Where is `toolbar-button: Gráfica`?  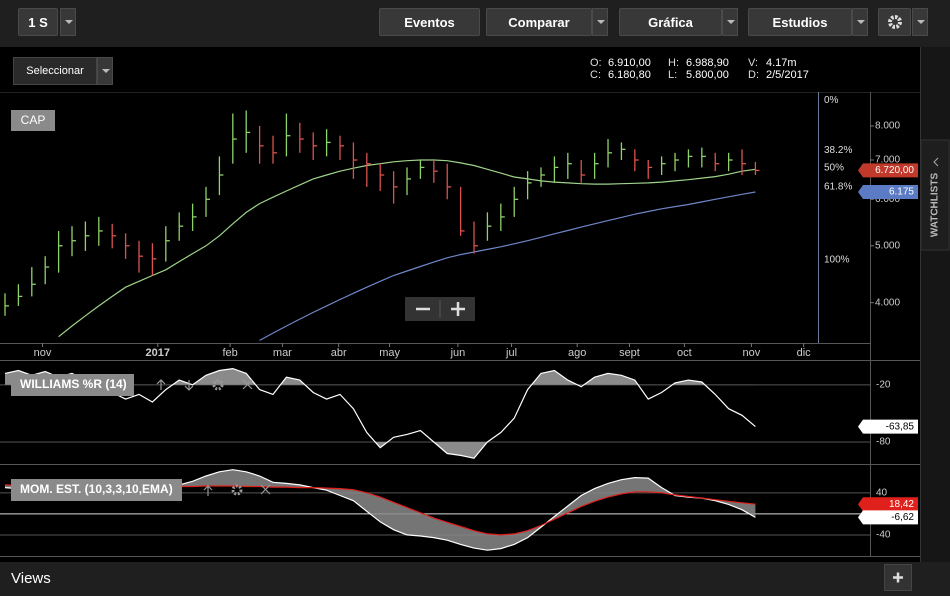 toolbar-button: Gráfica is located at coordinates (670, 22).